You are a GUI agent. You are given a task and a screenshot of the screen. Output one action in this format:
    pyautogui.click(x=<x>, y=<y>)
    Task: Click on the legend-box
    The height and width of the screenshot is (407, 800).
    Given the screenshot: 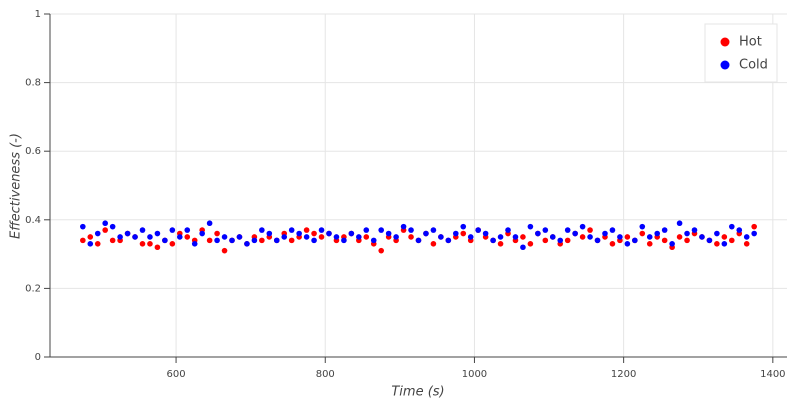 What is the action you would take?
    pyautogui.click(x=741, y=53)
    